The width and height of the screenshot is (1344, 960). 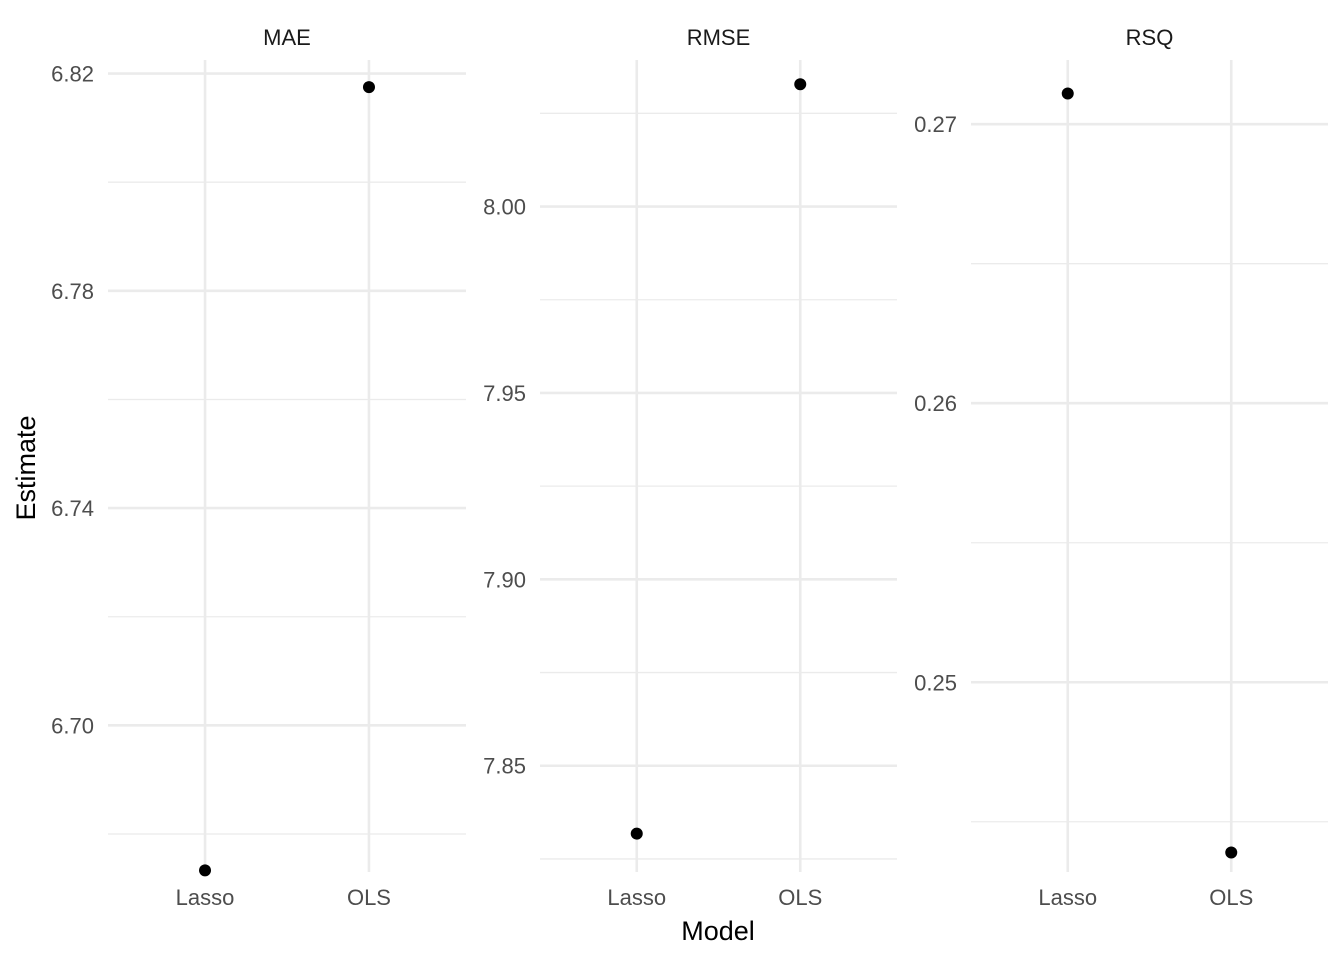 I want to click on y-tick-label: 0.25, so click(x=935, y=682).